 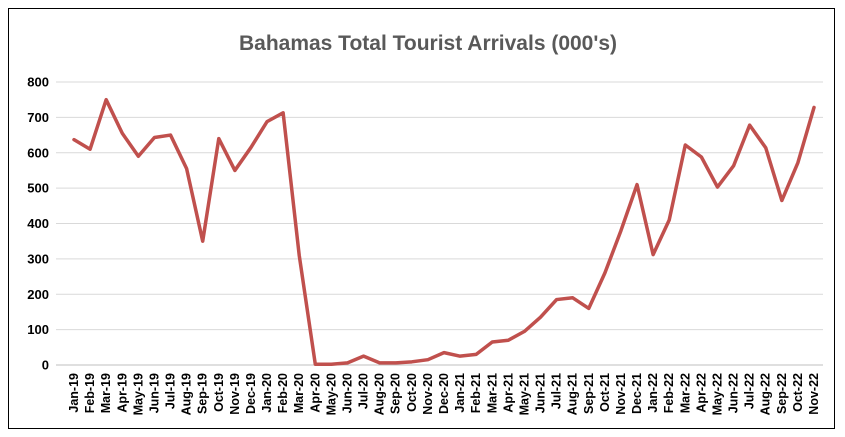 I want to click on y-axis-ticks: 0 100 200 300 400 500 600 700 800, so click(x=38, y=224).